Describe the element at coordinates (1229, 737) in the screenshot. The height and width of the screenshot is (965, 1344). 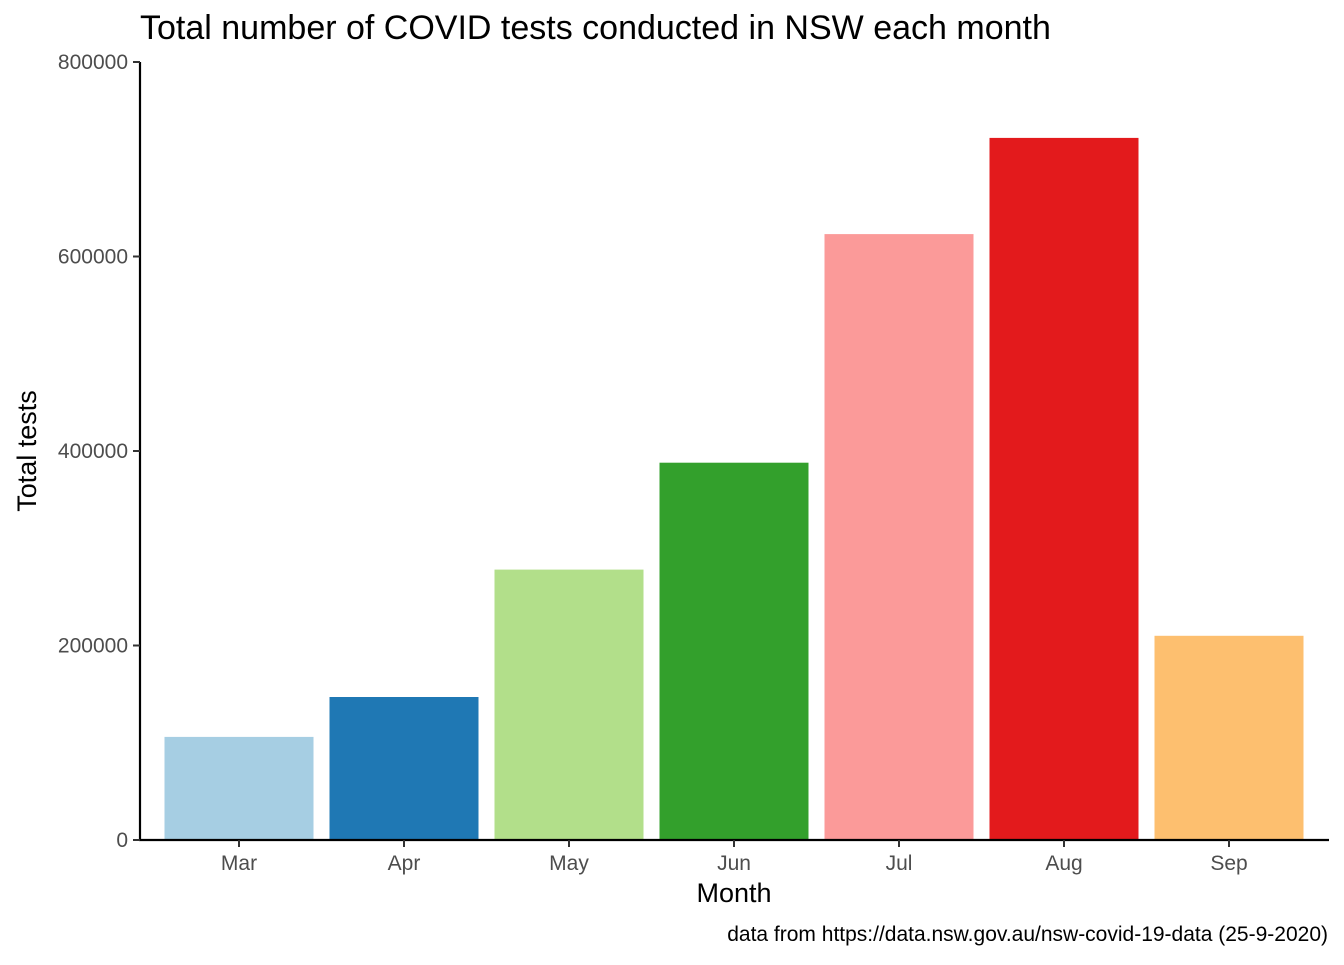
I see `bar-sep` at that location.